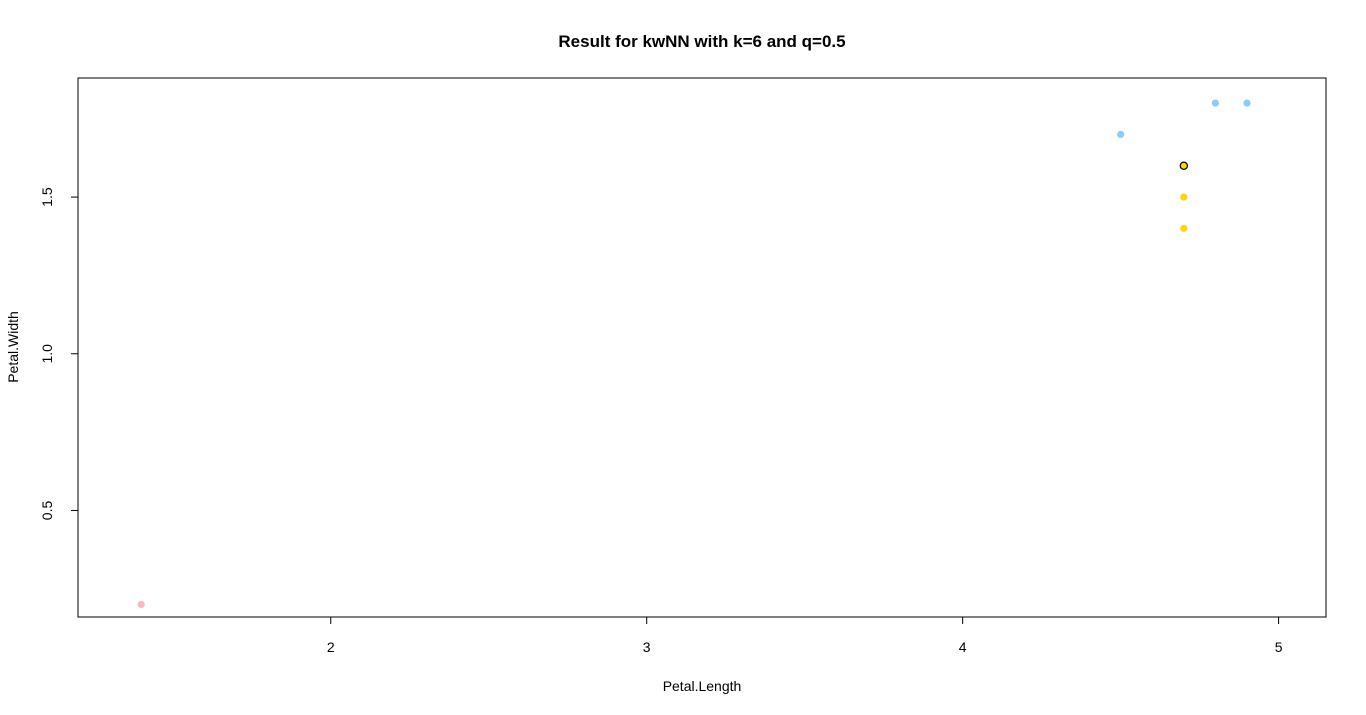  Describe the element at coordinates (331, 647) in the screenshot. I see `x-tick-label: 2` at that location.